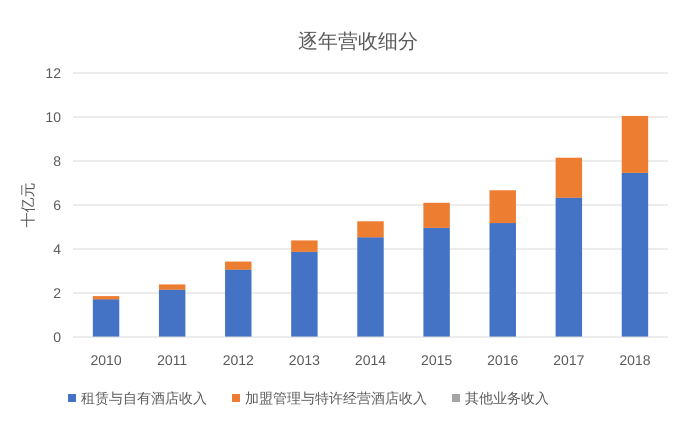 The image size is (700, 421). Describe the element at coordinates (57, 161) in the screenshot. I see `y-tick-label: 8` at that location.